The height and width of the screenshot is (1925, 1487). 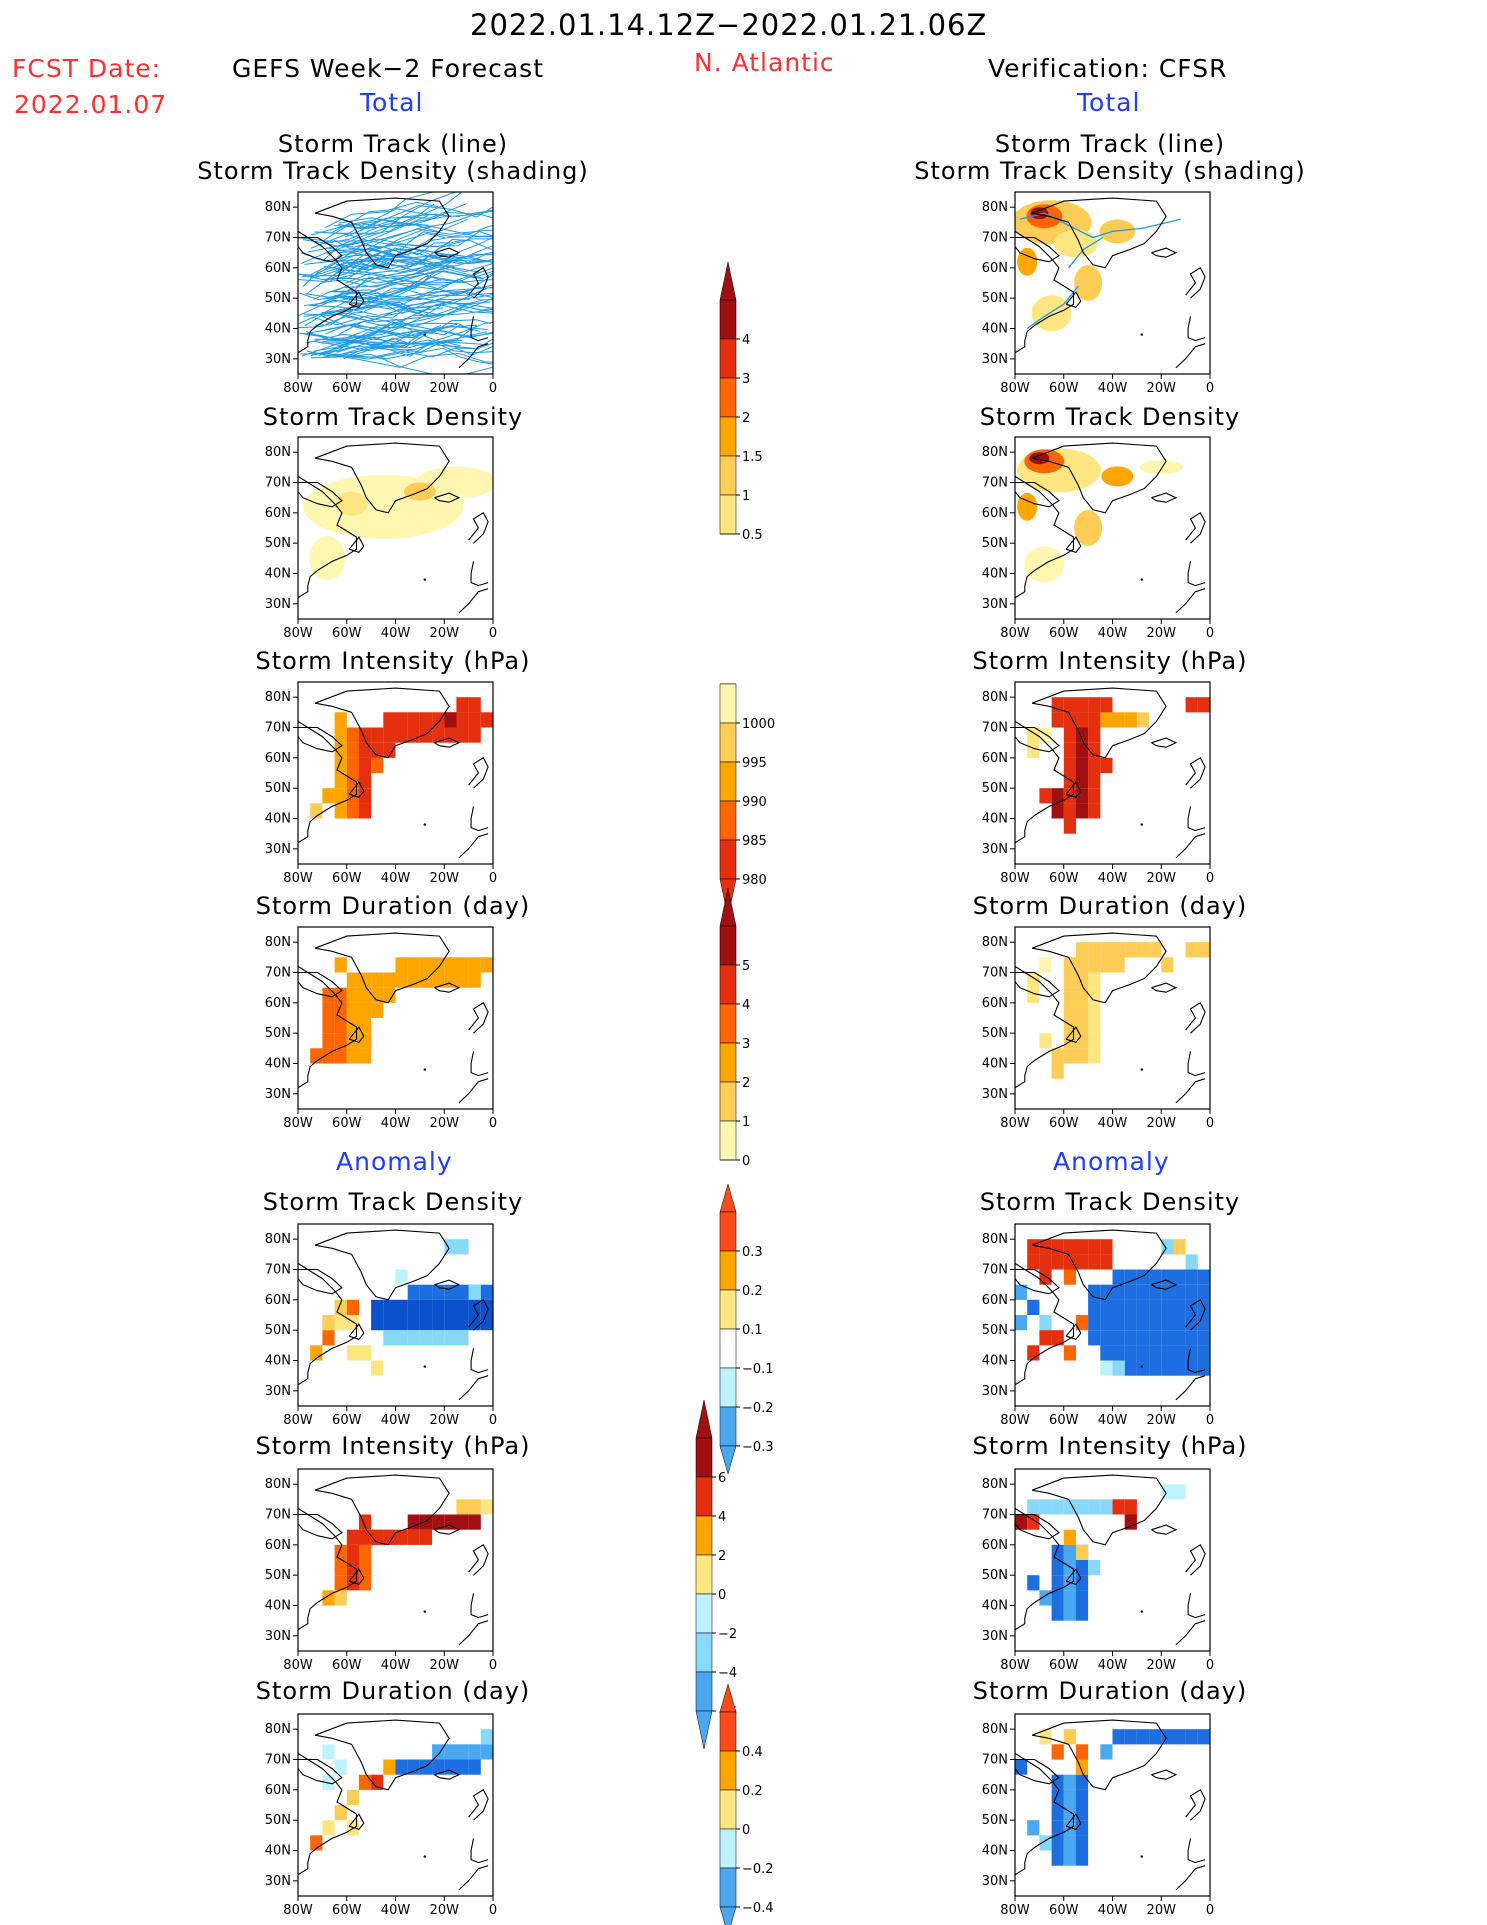 What do you see at coordinates (1112, 1805) in the screenshot?
I see `right-anom-duration-map-content` at bounding box center [1112, 1805].